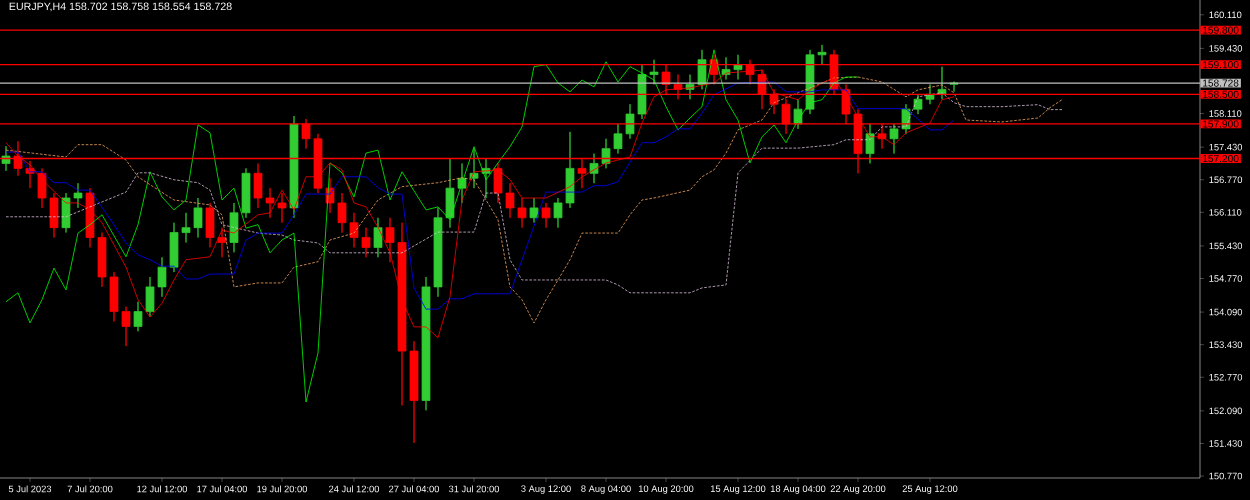 This screenshot has width=1250, height=500. Describe the element at coordinates (1221, 94) in the screenshot. I see `ref-line-label: 158.500` at that location.